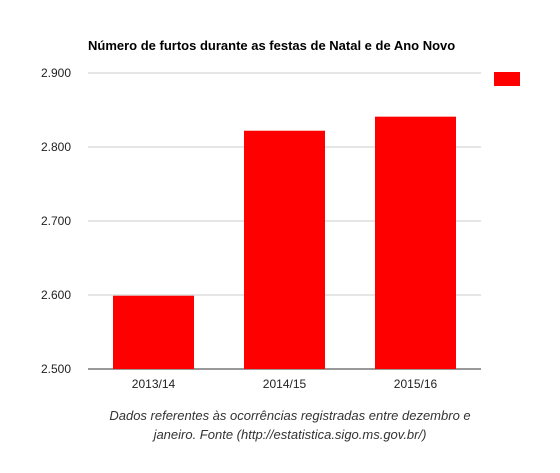 The height and width of the screenshot is (473, 560). I want to click on y-tick-label: 2.500, so click(56, 369).